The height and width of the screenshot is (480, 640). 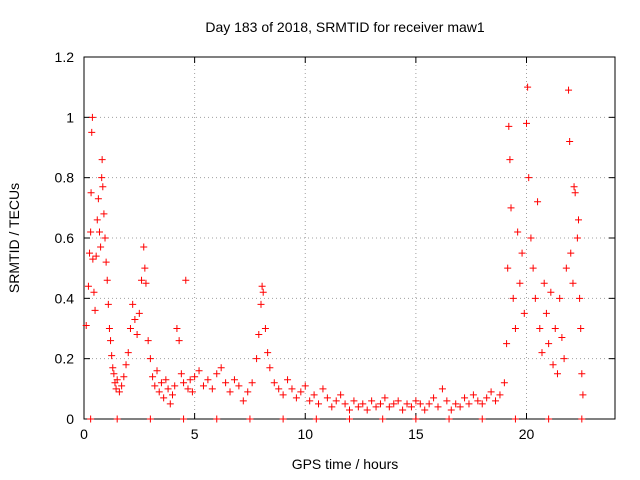 What do you see at coordinates (14, 238) in the screenshot?
I see `y-axis-label: SRMTID / TECUs` at bounding box center [14, 238].